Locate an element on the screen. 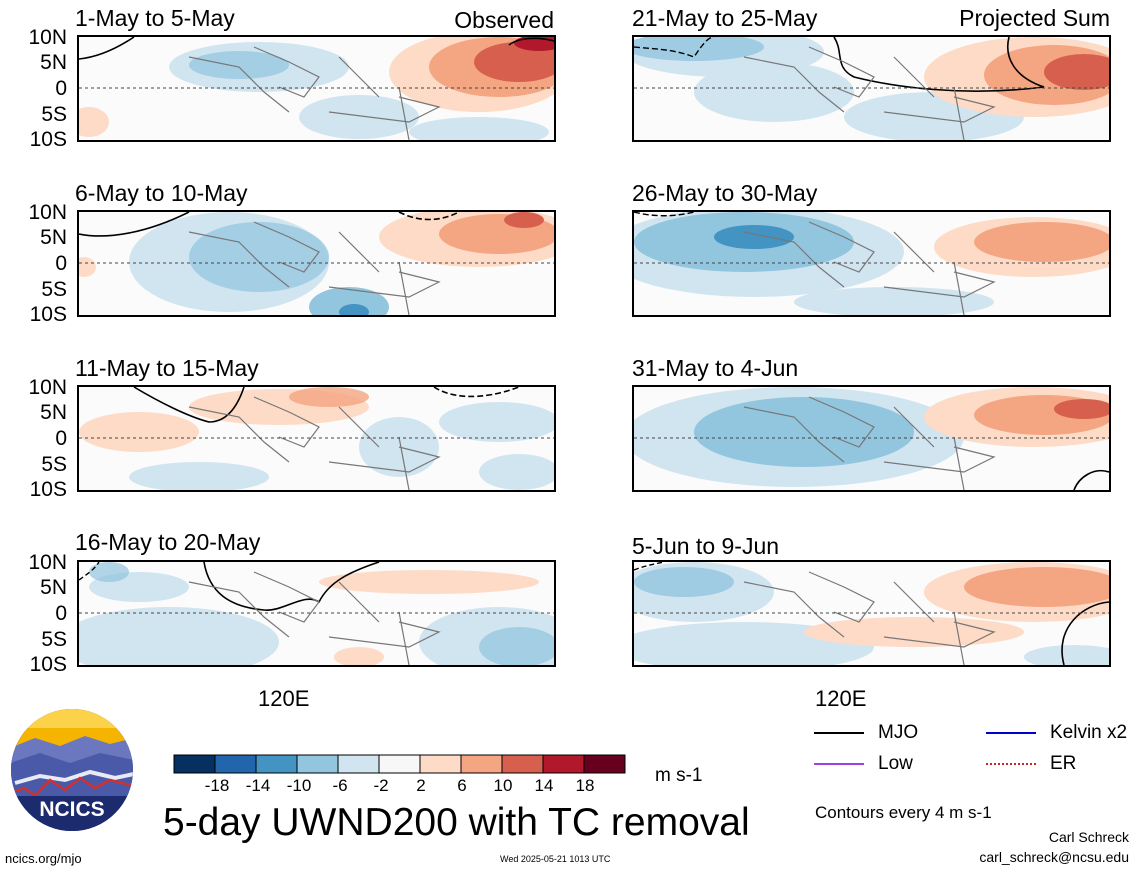 The image size is (1135, 873). colorbar-label: 10 is located at coordinates (503, 785).